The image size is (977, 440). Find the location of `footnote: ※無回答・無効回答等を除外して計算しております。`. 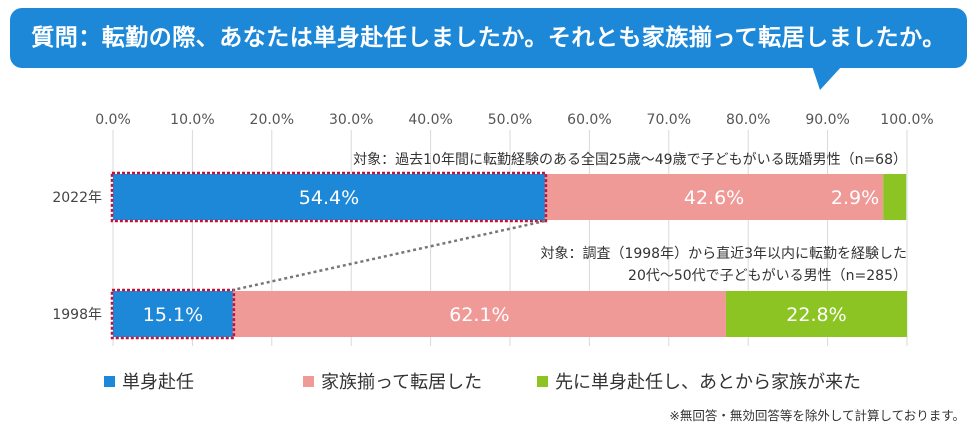

footnote: ※無回答・無効回答等を除外して計算しております。 is located at coordinates (817, 415).